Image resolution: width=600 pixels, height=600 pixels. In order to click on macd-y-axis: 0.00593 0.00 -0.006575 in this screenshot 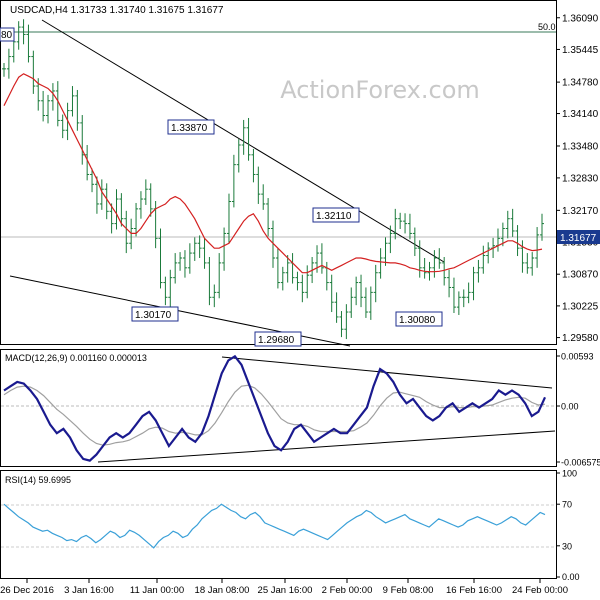, I will do `click(578, 410)`.